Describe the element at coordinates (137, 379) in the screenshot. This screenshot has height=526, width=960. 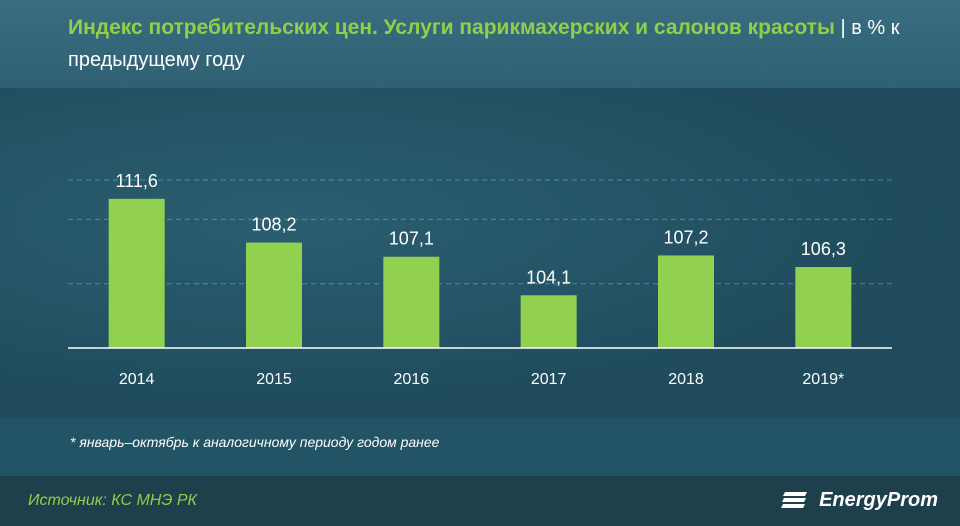
I see `x-tick-label: 2014` at that location.